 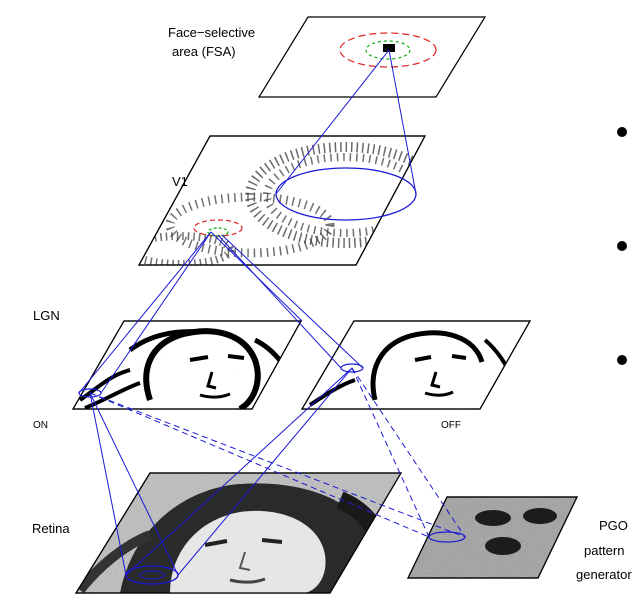 I want to click on fsa-green-circle, so click(x=388, y=50).